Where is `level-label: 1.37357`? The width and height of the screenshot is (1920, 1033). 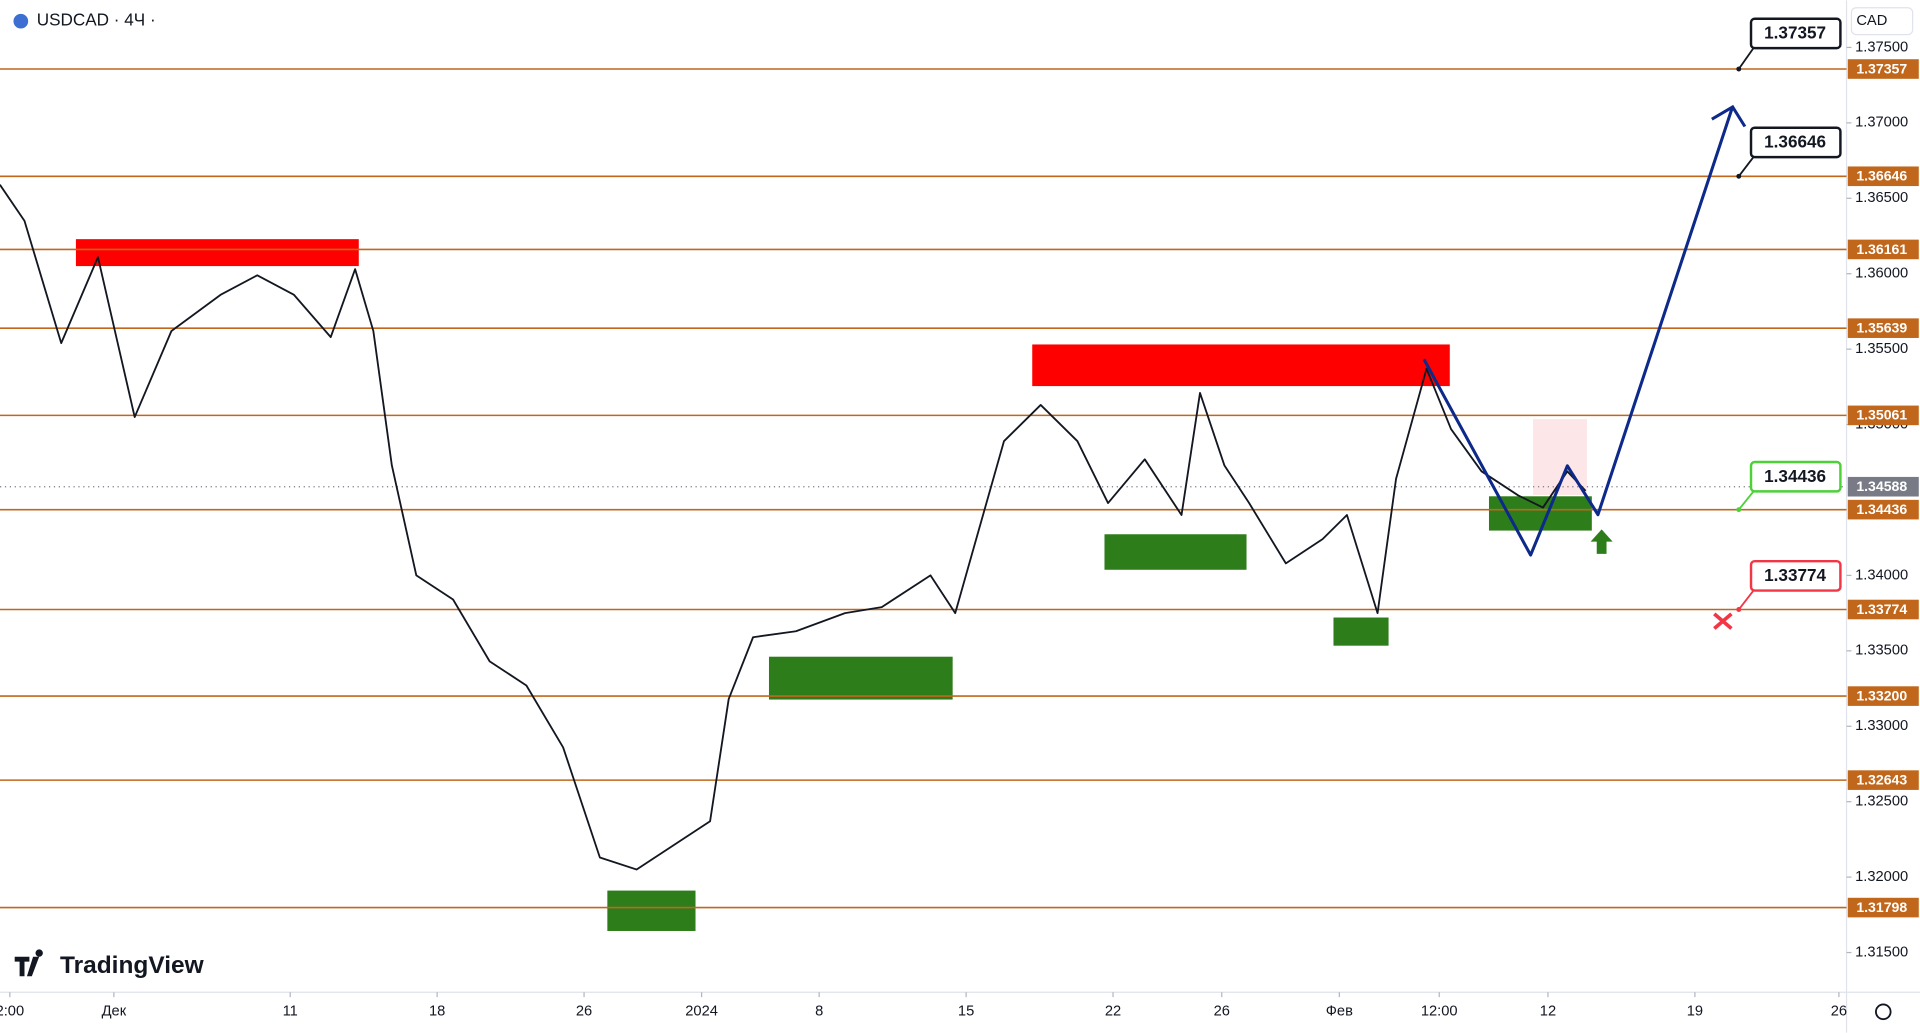
level-label: 1.37357 is located at coordinates (1881, 68).